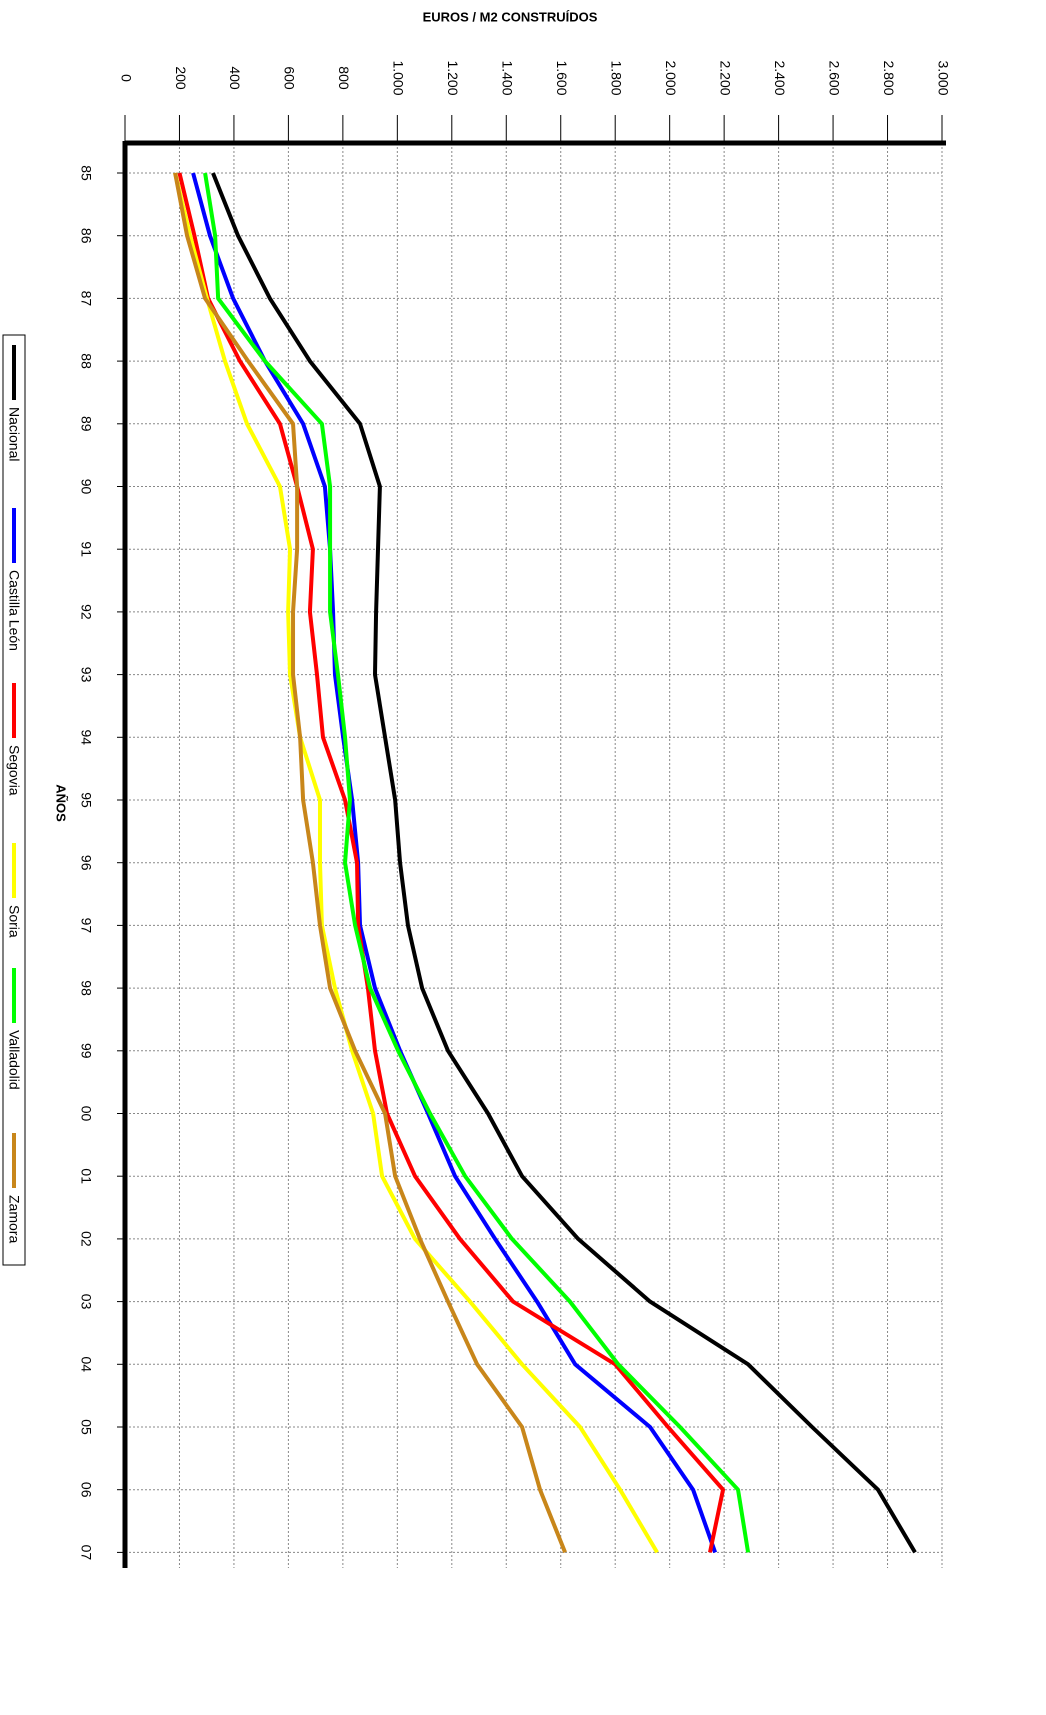  Describe the element at coordinates (86, 1176) in the screenshot. I see `x-tick-label: 01` at that location.